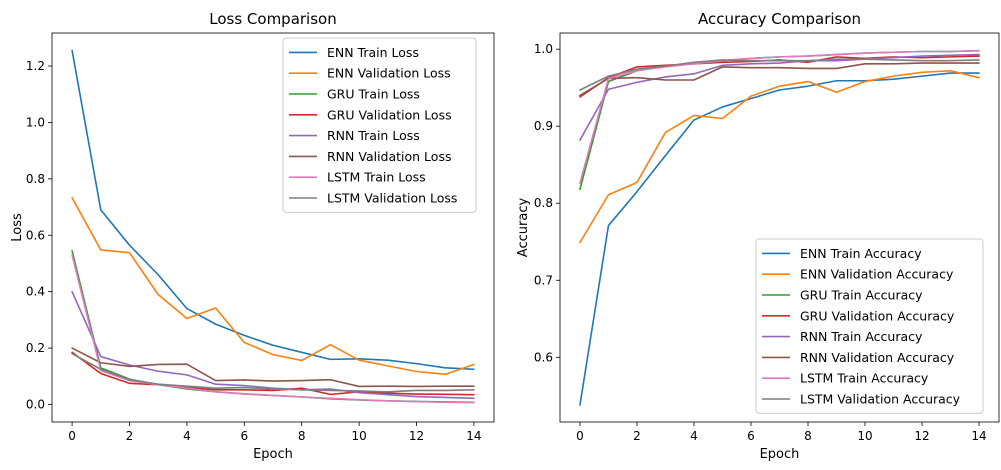 This screenshot has height=470, width=1001. I want to click on legend-item: RNN Validation Loss, so click(370, 156).